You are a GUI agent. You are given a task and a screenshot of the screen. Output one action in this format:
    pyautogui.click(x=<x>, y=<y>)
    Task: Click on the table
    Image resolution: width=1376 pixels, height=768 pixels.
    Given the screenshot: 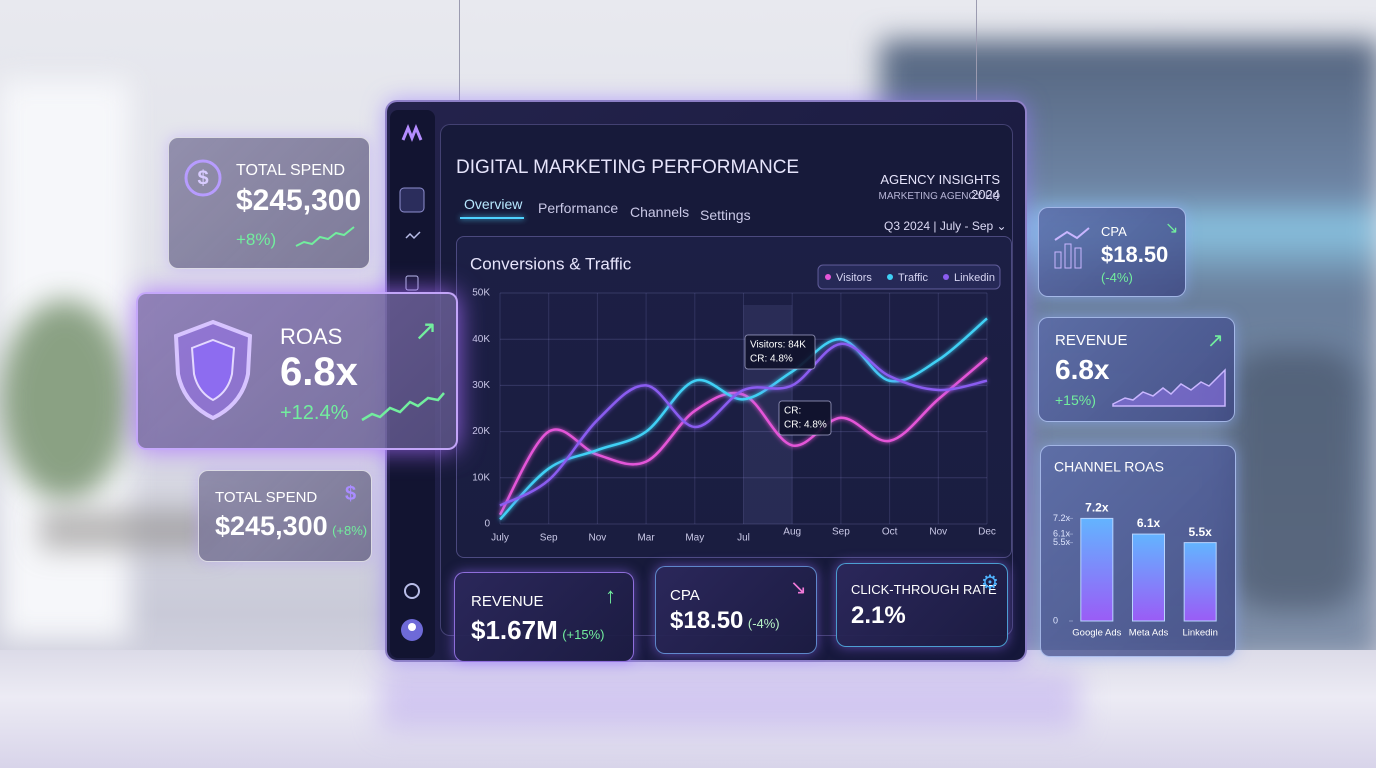 What is the action you would take?
    pyautogui.click(x=130, y=530)
    